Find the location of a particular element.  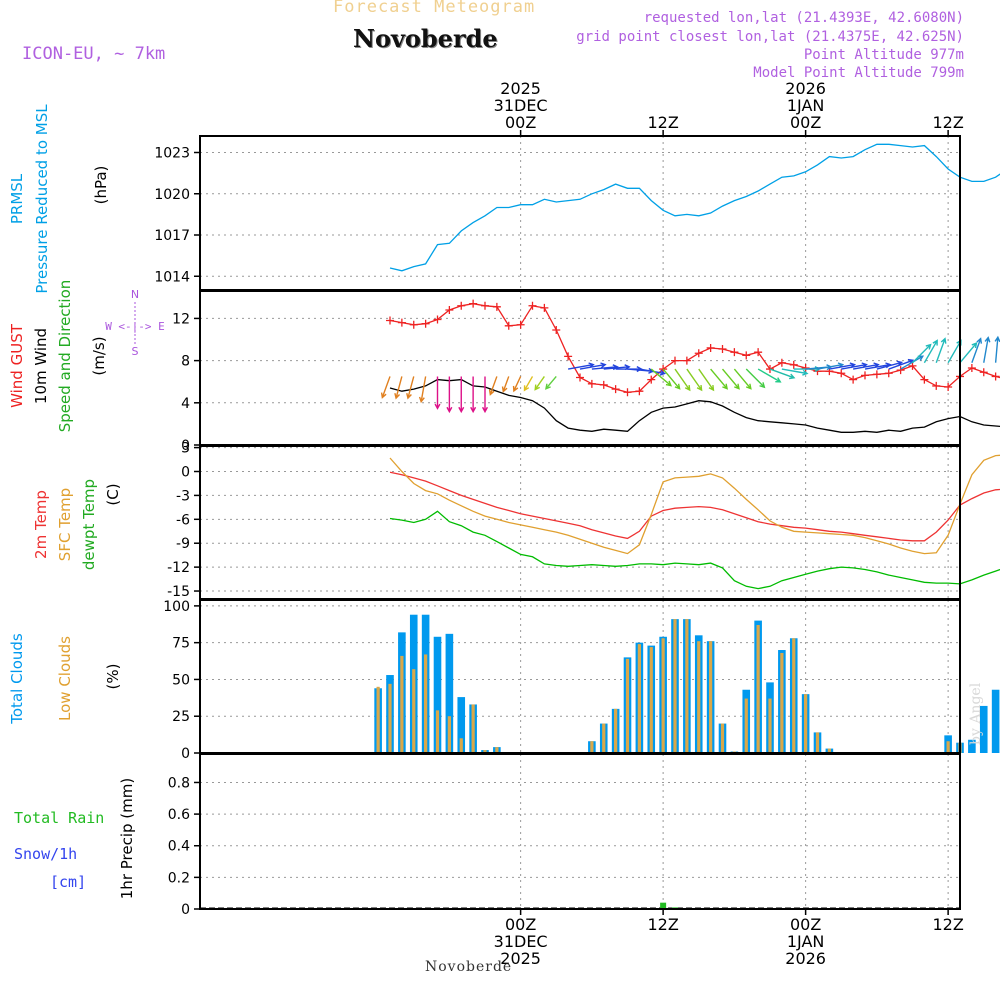

top-time-label: 2025 is located at coordinates (520, 88).